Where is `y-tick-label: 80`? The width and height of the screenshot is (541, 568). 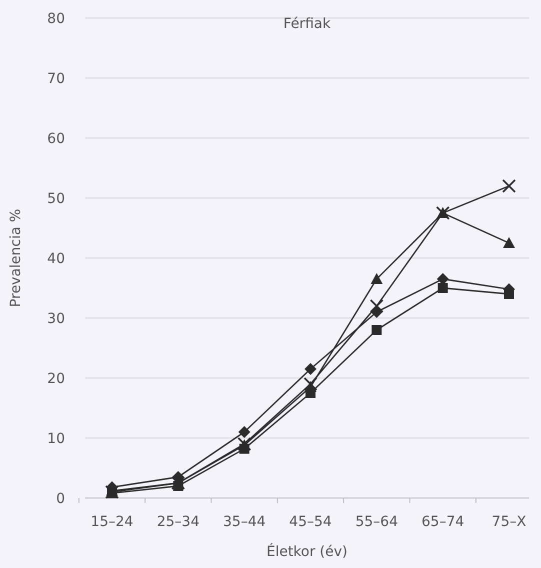
y-tick-label: 80 is located at coordinates (56, 18).